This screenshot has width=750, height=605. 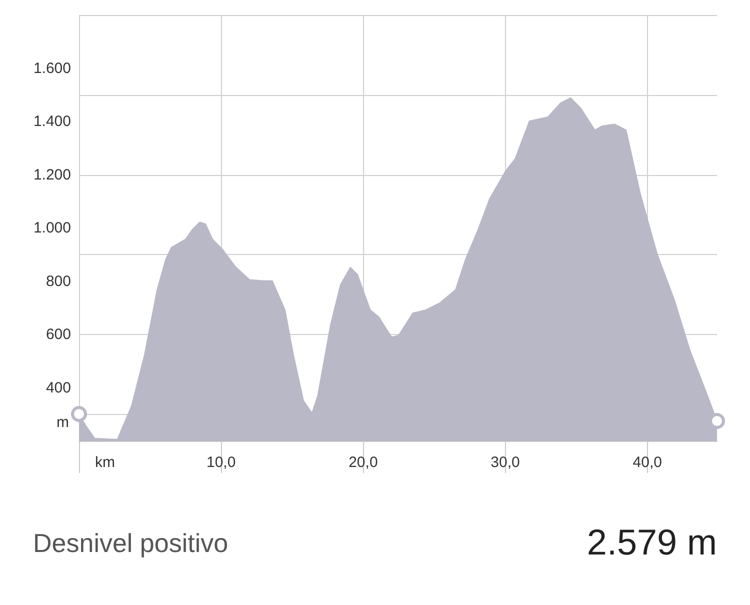 What do you see at coordinates (58, 334) in the screenshot?
I see `y-tick-label: 600` at bounding box center [58, 334].